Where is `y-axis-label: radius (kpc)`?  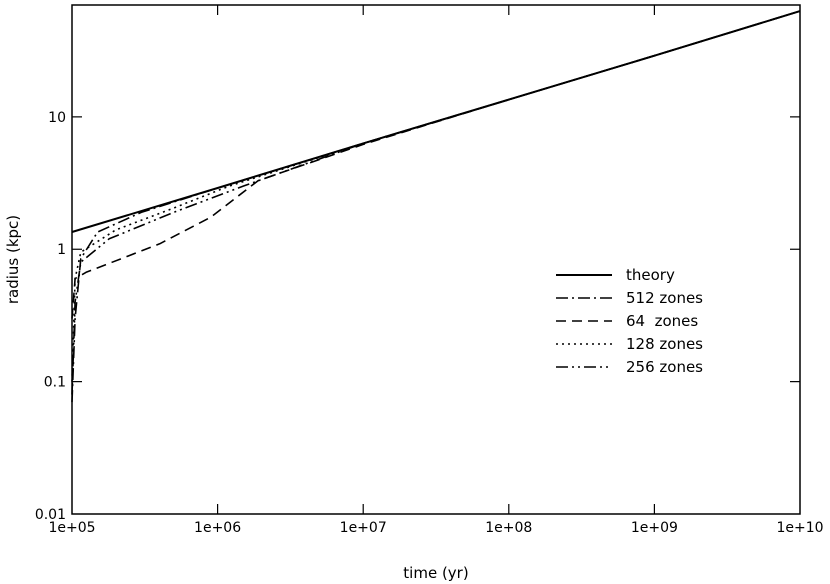 y-axis-label: radius (kpc) is located at coordinates (13, 259).